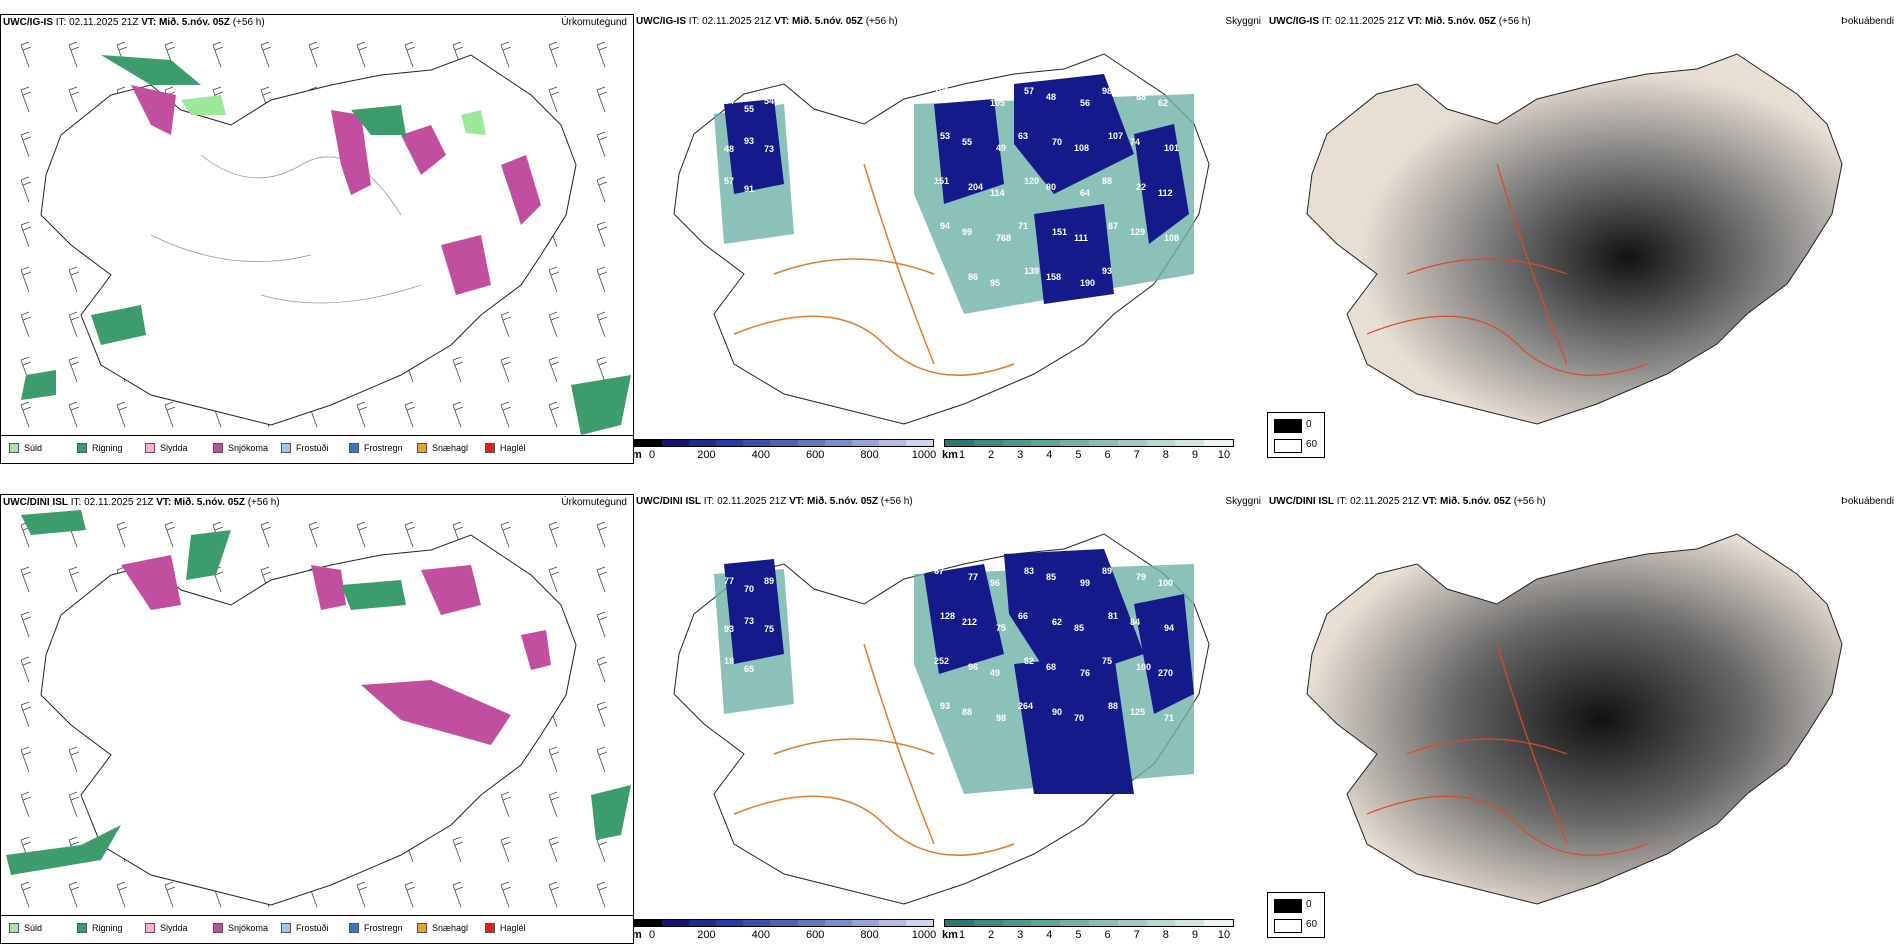  I want to click on visibility-value: 79, so click(1141, 577).